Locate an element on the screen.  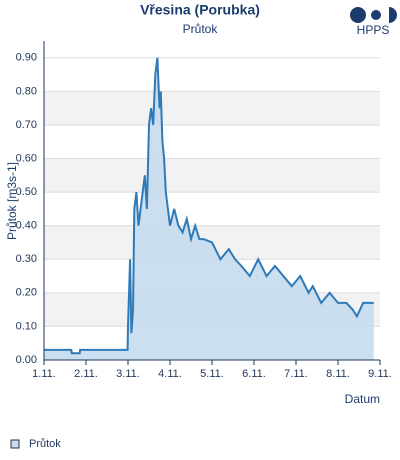
y-axis-label: Průtok [m3s-1] is located at coordinates (12, 201).